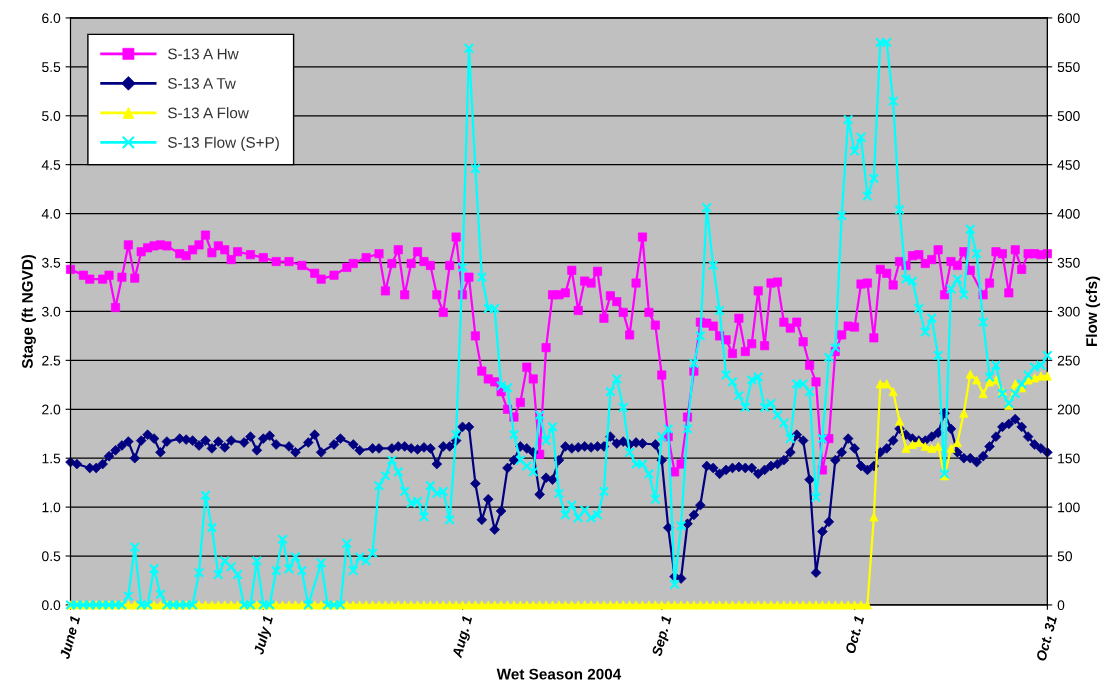  Describe the element at coordinates (855, 634) in the screenshot. I see `x-tick-label: Oct. 1` at that location.